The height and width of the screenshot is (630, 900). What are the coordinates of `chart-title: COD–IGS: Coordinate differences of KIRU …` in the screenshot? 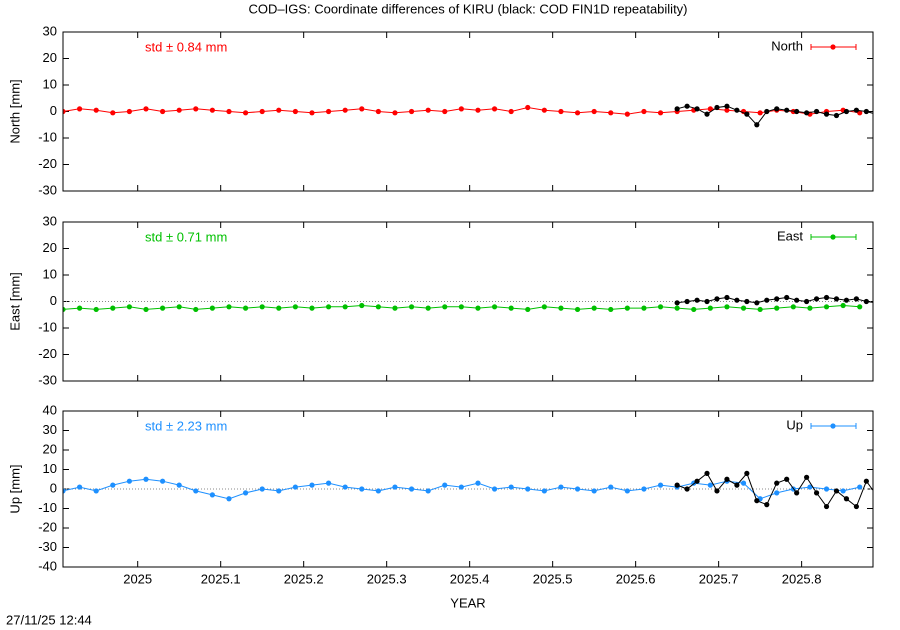 It's located at (467, 8).